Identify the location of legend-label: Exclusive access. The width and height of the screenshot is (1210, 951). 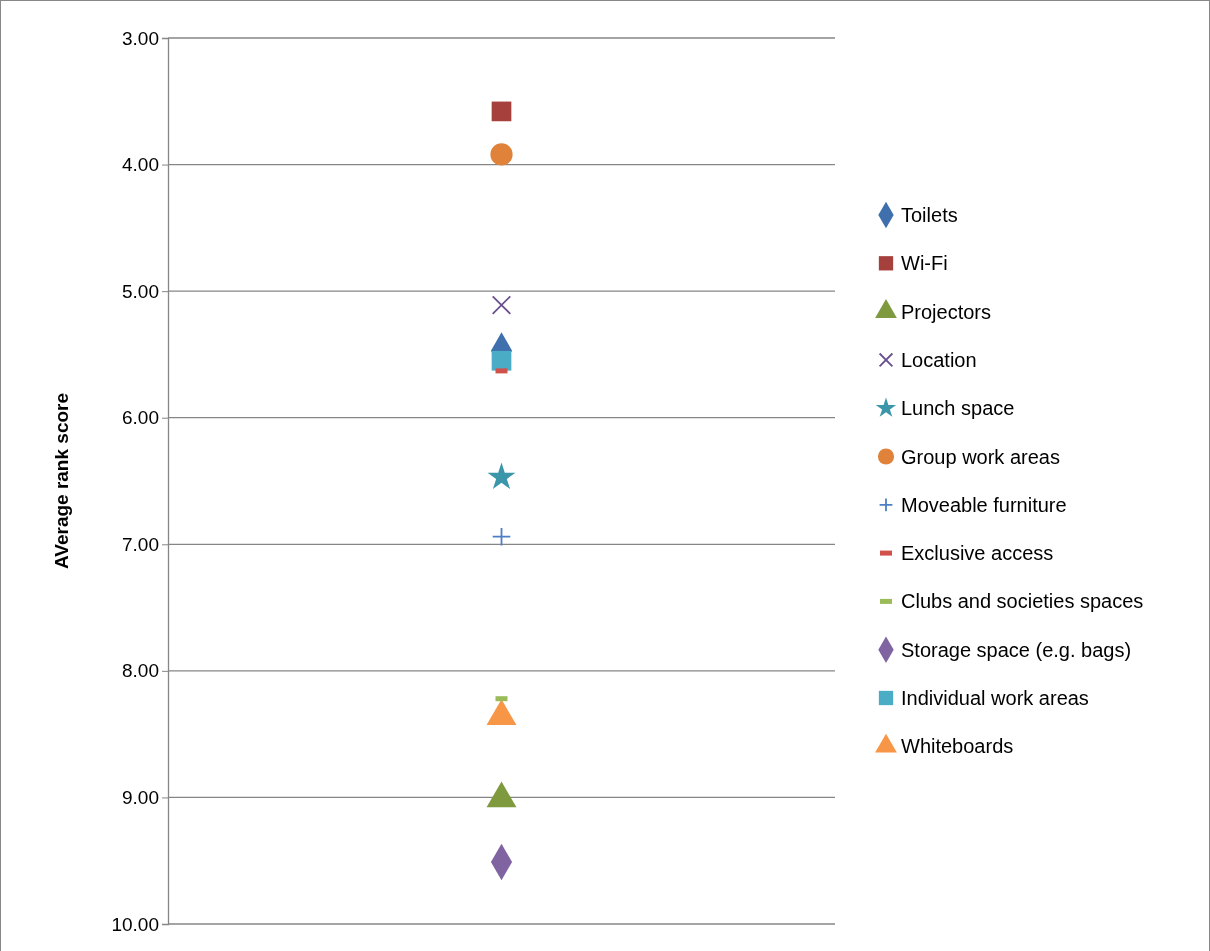
(977, 553).